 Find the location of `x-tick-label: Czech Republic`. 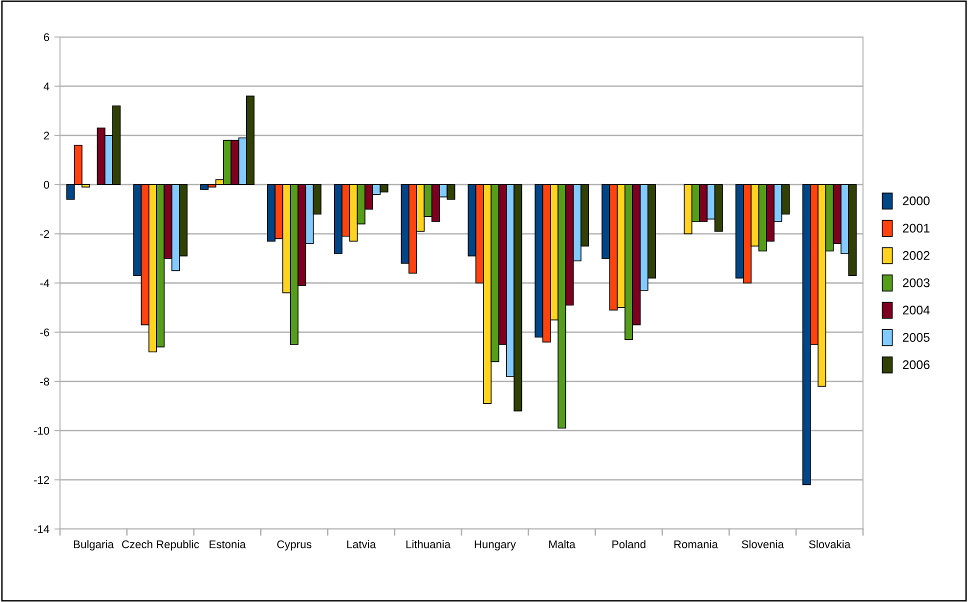

x-tick-label: Czech Republic is located at coordinates (160, 545).